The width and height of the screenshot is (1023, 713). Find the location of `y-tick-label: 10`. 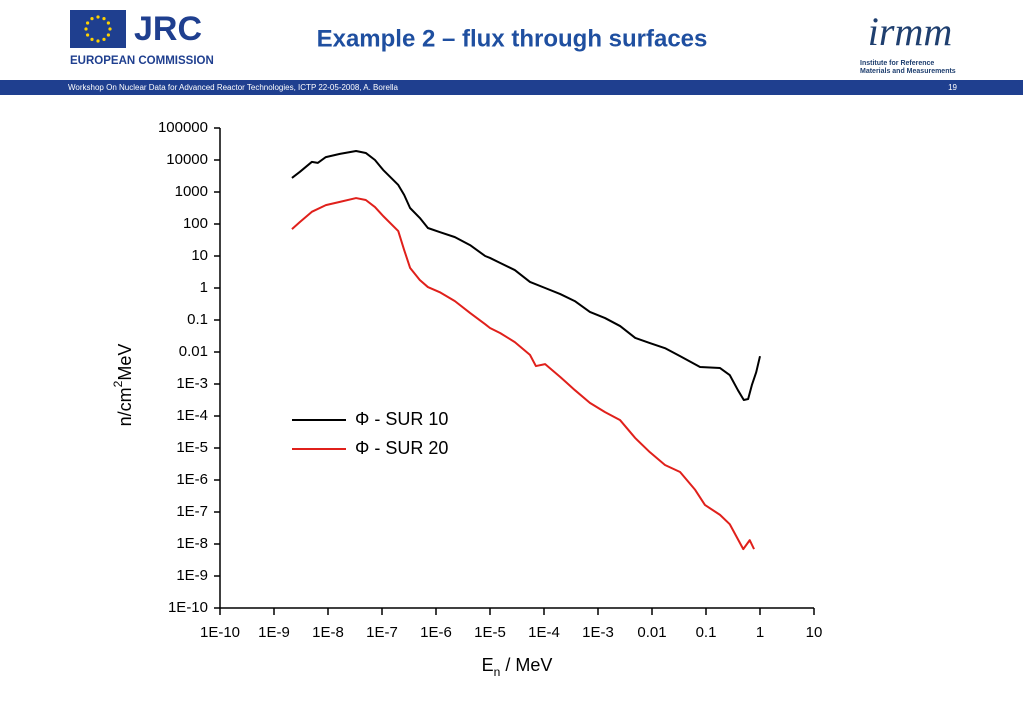

y-tick-label: 10 is located at coordinates (199, 255).